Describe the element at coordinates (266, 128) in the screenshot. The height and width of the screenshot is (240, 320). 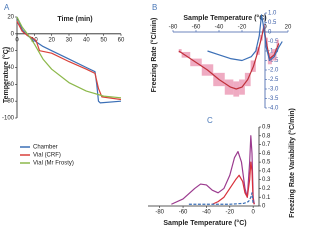
I see `y-tick-label: 0.9` at that location.